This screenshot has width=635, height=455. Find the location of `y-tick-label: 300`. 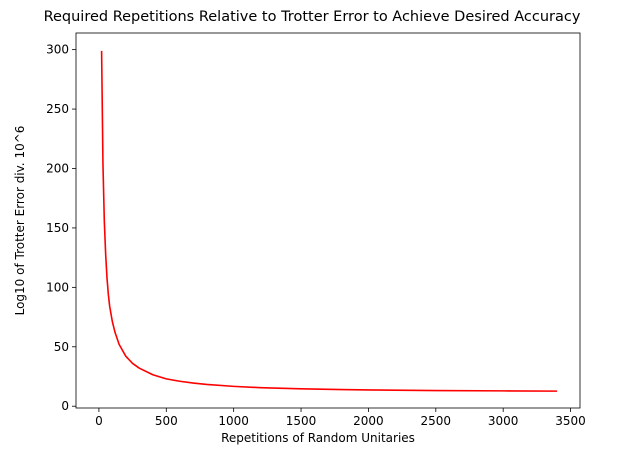

y-tick-label: 300 is located at coordinates (57, 50).